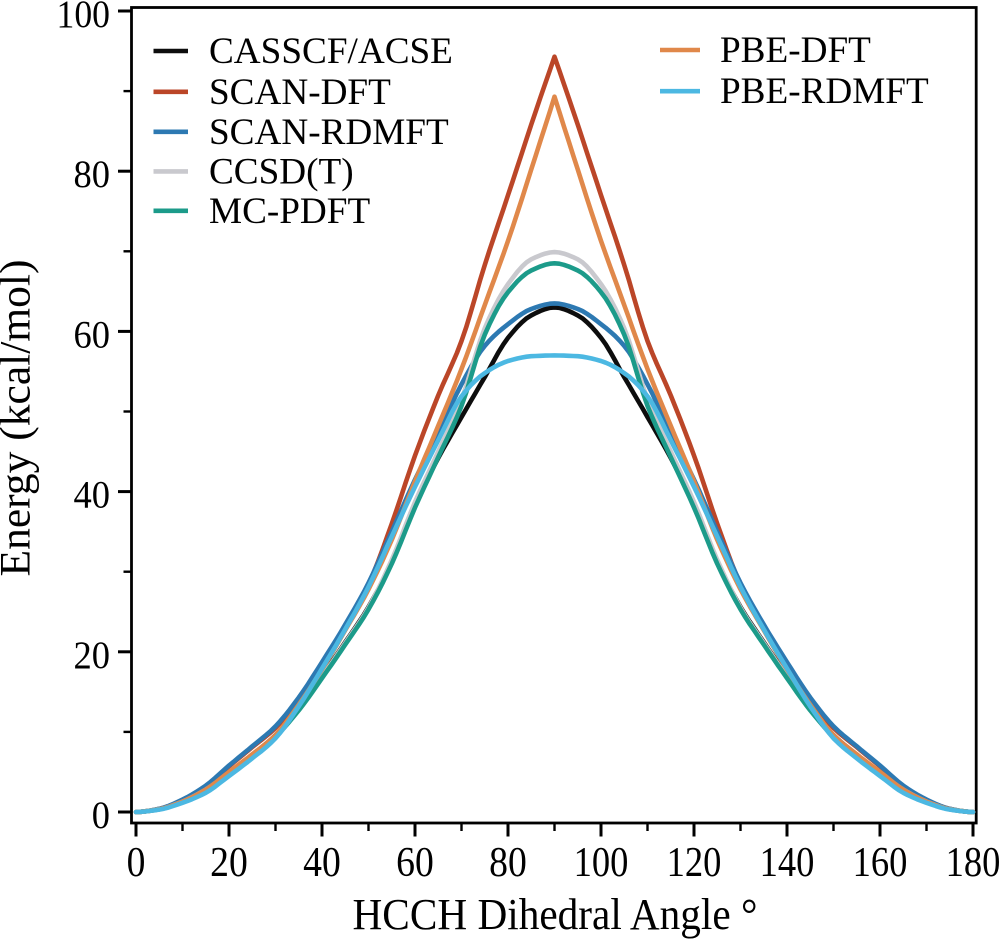  I want to click on svg-text: SCAN-RDMFT, so click(329, 132).